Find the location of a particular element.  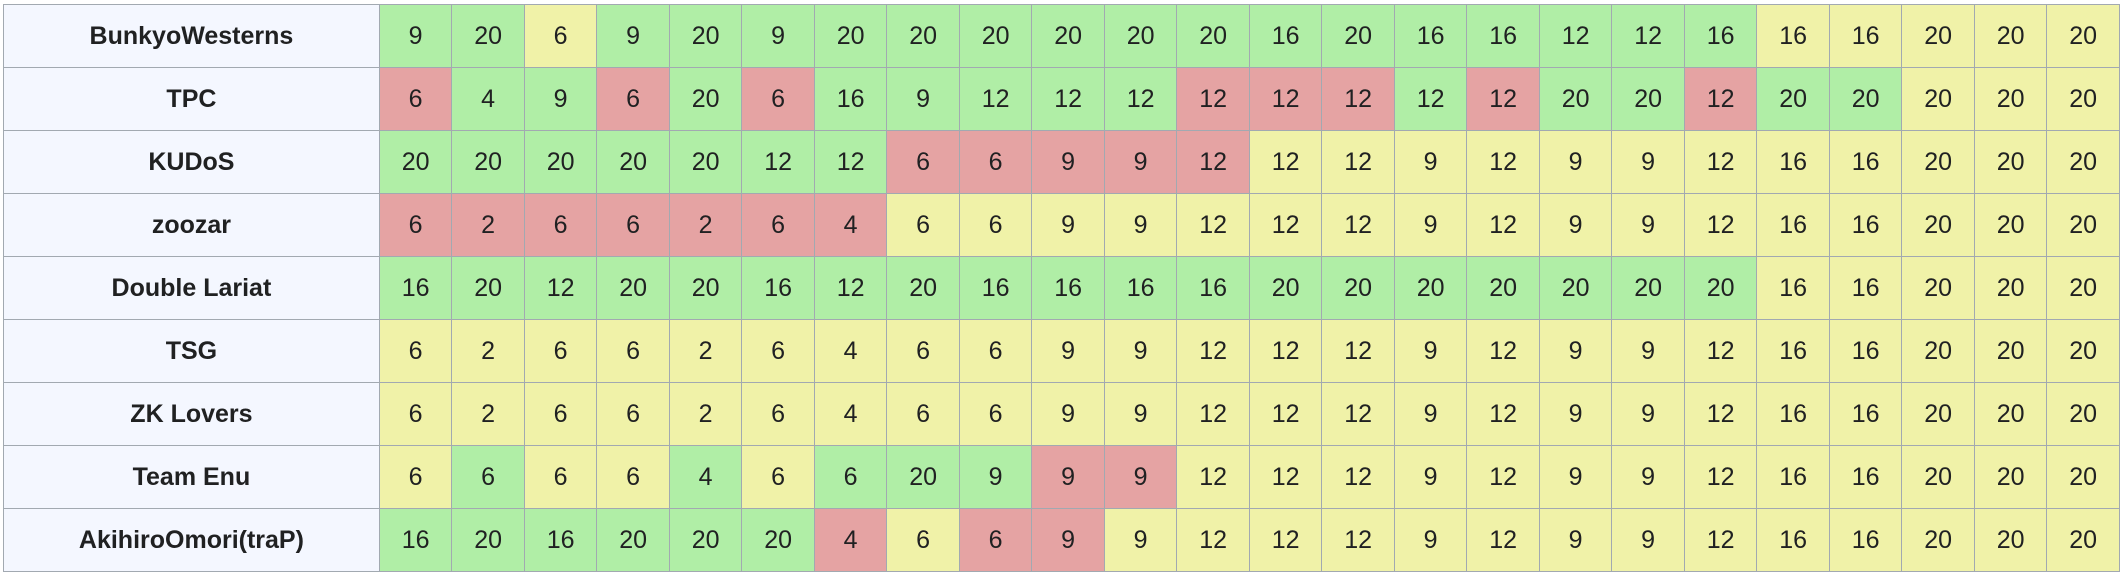

team-name-cell: ZK Lovers is located at coordinates (191, 414).